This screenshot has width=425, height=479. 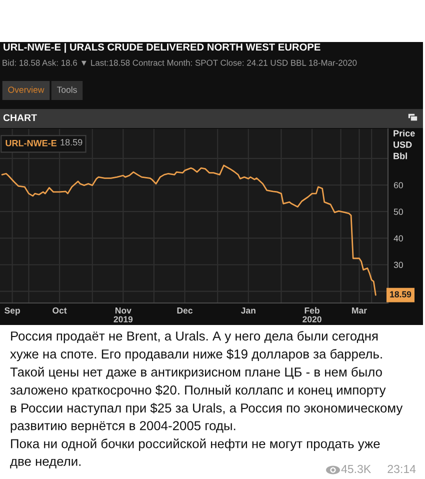 What do you see at coordinates (20, 118) in the screenshot?
I see `text: CHART` at bounding box center [20, 118].